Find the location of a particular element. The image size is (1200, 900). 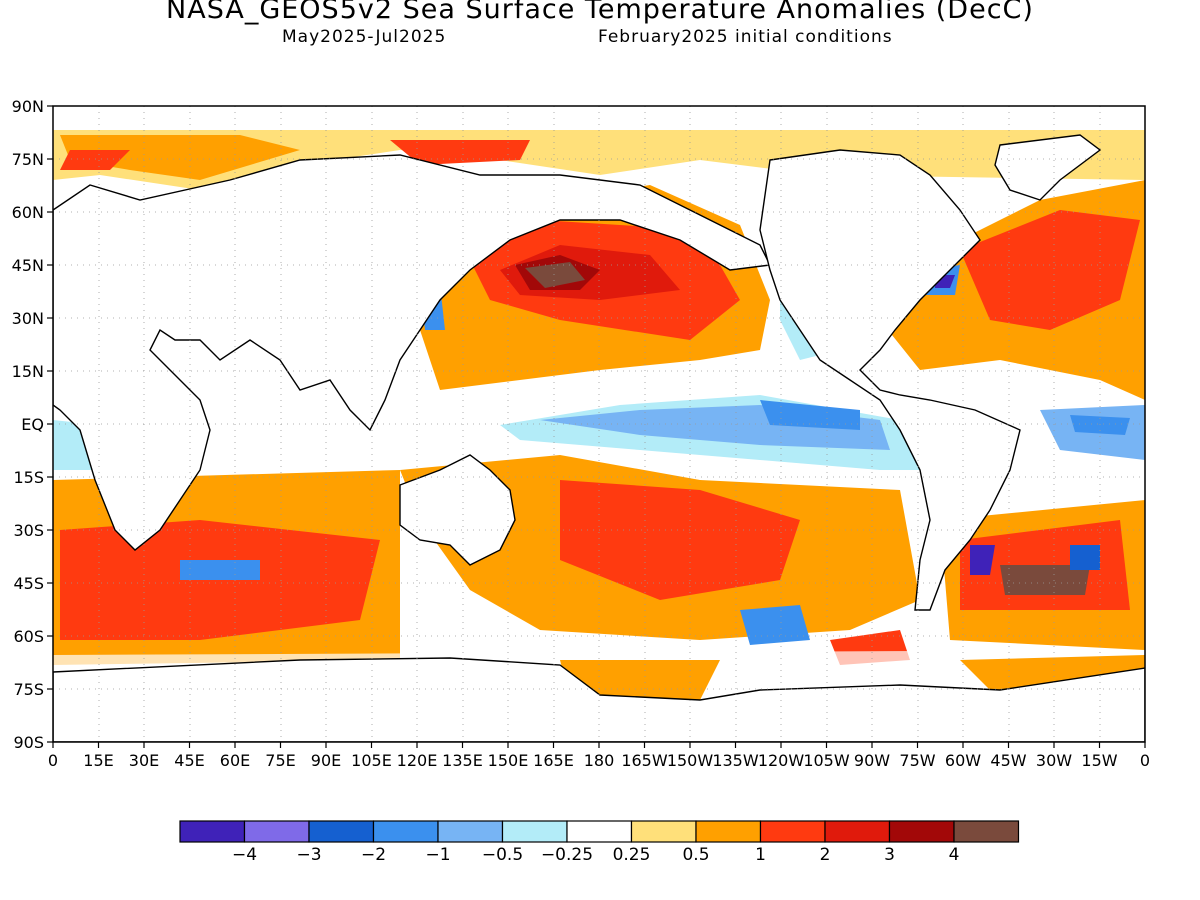

subtitle-period: May2025-Jul2025 is located at coordinates (364, 37).